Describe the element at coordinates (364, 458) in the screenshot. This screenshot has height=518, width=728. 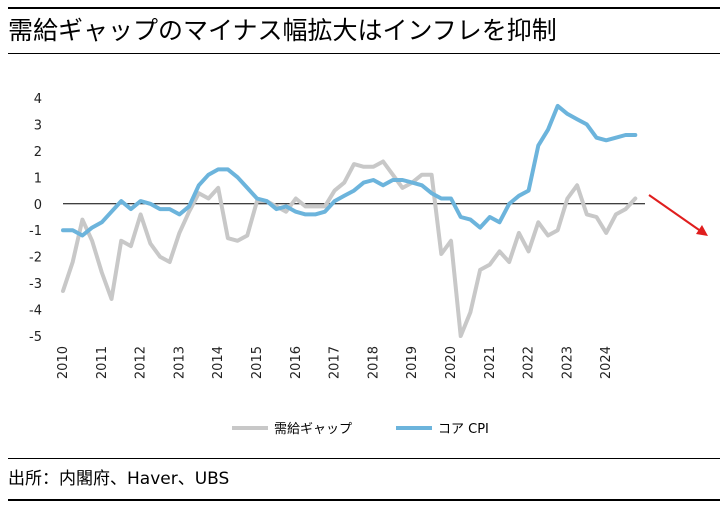
I see `source-top-rule` at that location.